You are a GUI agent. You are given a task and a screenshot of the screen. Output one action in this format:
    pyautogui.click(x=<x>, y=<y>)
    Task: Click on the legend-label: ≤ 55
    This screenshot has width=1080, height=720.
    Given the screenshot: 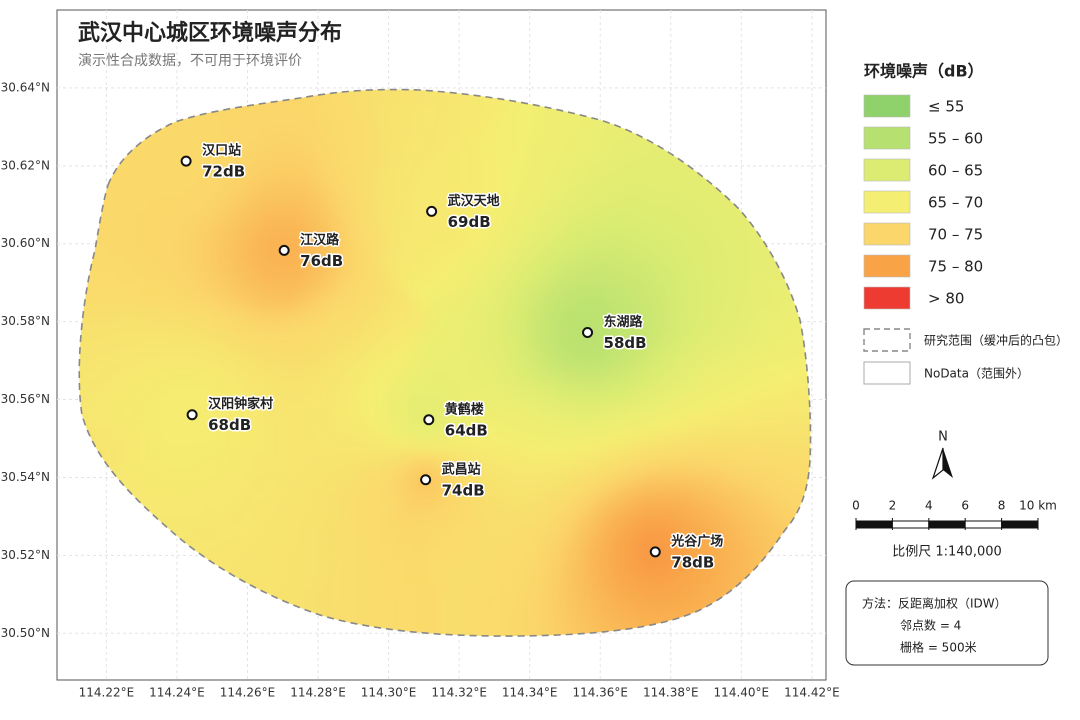 What is the action you would take?
    pyautogui.click(x=946, y=107)
    